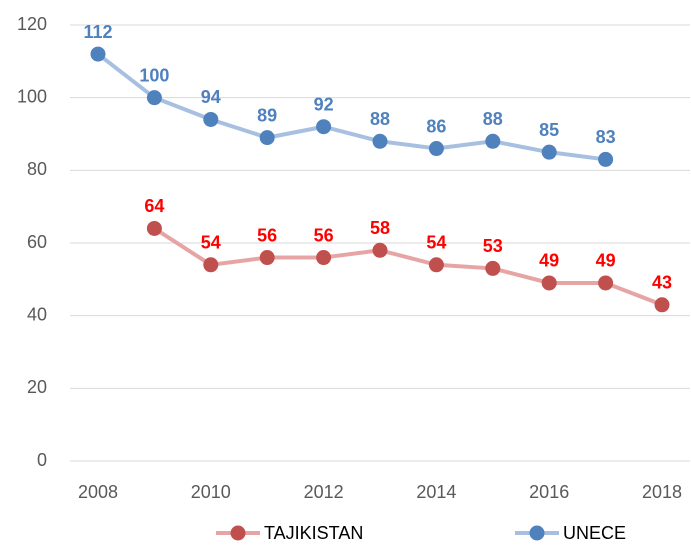  I want to click on x-tick-label: 2018, so click(662, 492).